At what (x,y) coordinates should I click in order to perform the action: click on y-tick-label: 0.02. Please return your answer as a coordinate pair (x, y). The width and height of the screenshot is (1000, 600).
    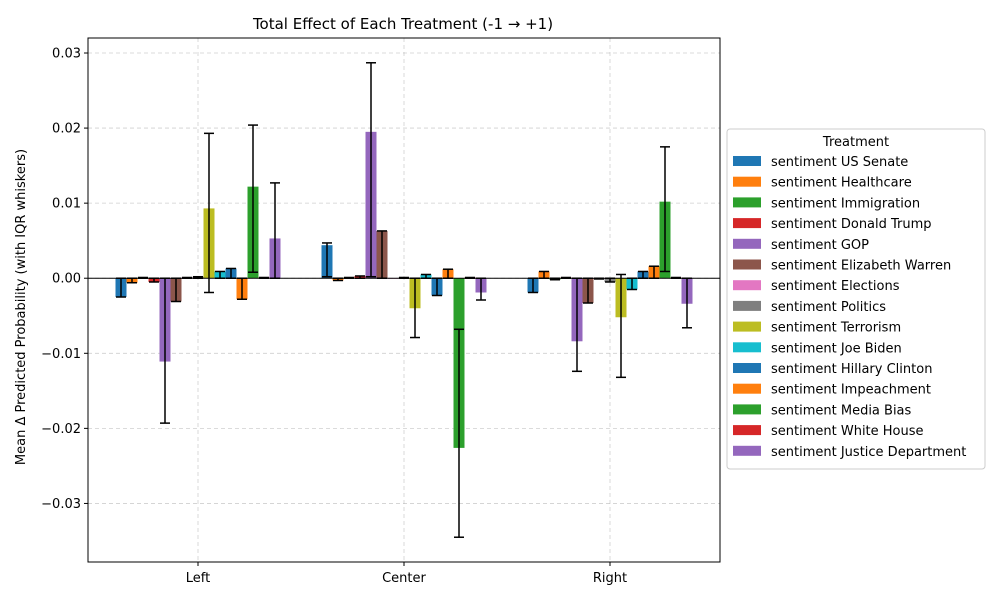
    Looking at the image, I should click on (66, 129).